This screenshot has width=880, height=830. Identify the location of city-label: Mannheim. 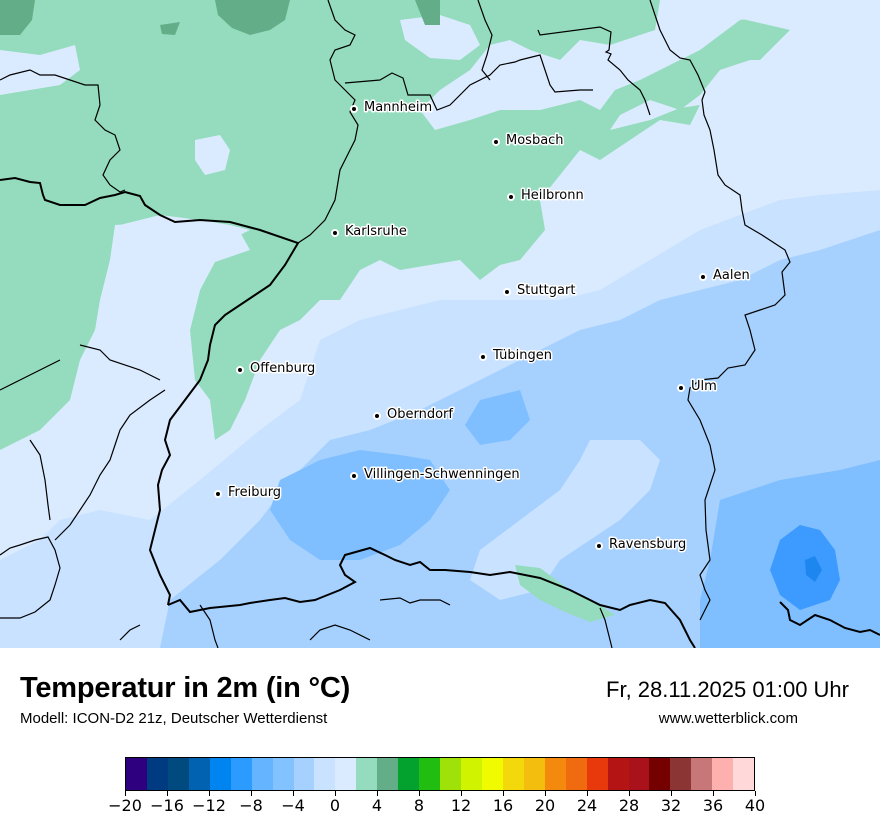
(398, 107).